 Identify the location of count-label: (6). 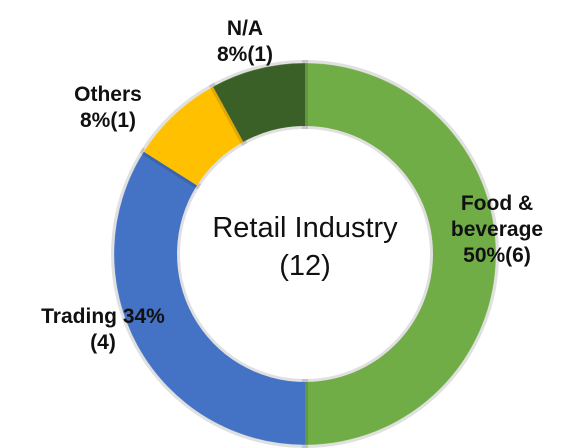
(518, 255).